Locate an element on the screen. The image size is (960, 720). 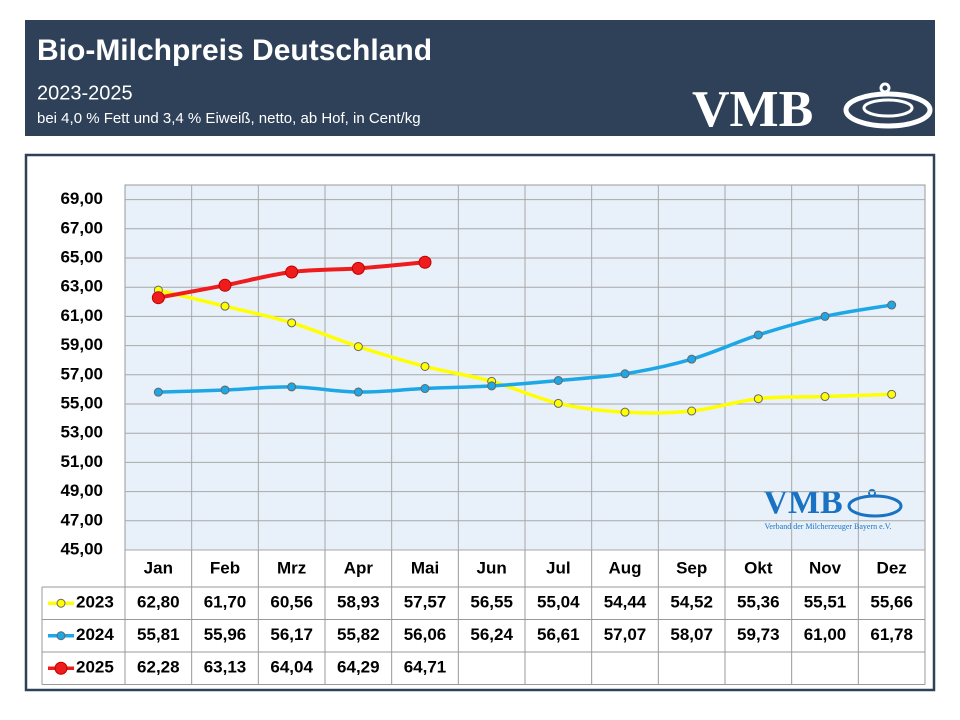
table-value: 55,81 is located at coordinates (158, 634).